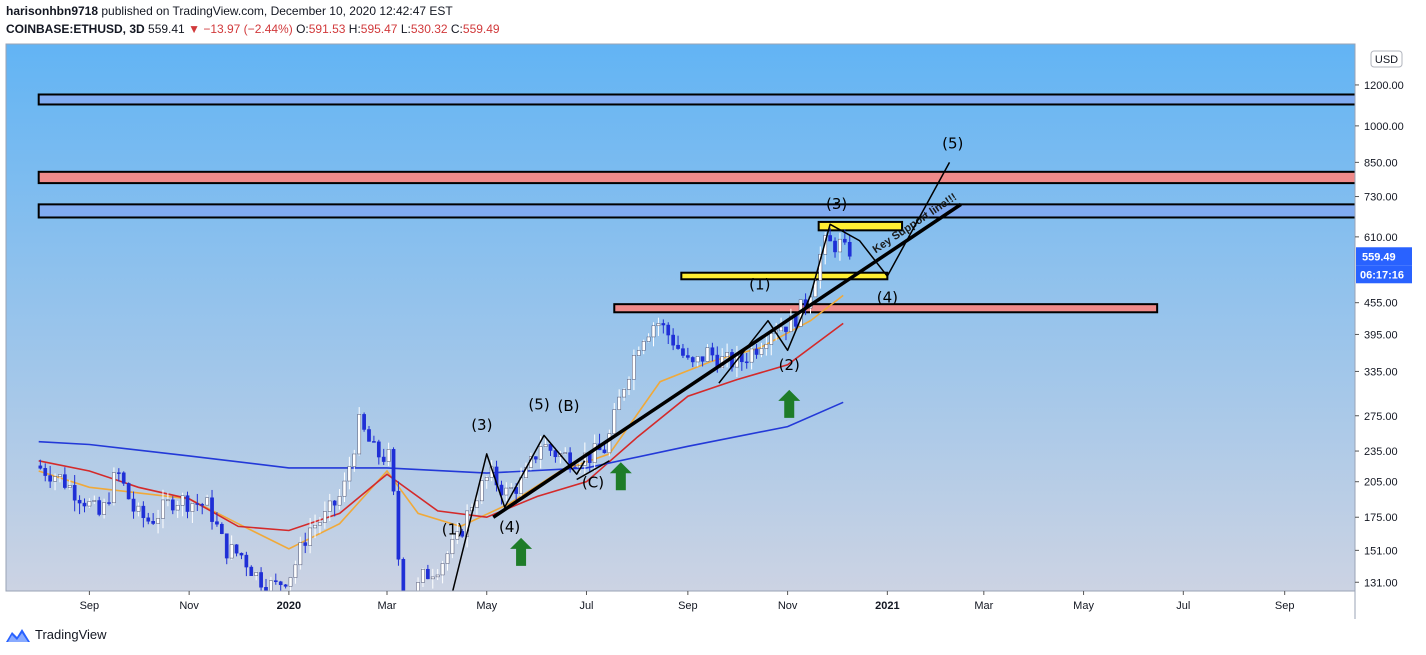 This screenshot has height=655, width=1426. I want to click on time-axis, so click(680, 605).